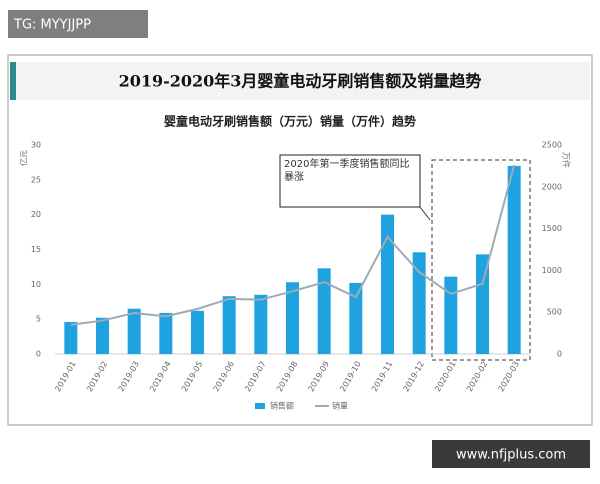 This screenshot has height=484, width=600. Describe the element at coordinates (24, 158) in the screenshot. I see `y-axis-label: 亿元` at that location.